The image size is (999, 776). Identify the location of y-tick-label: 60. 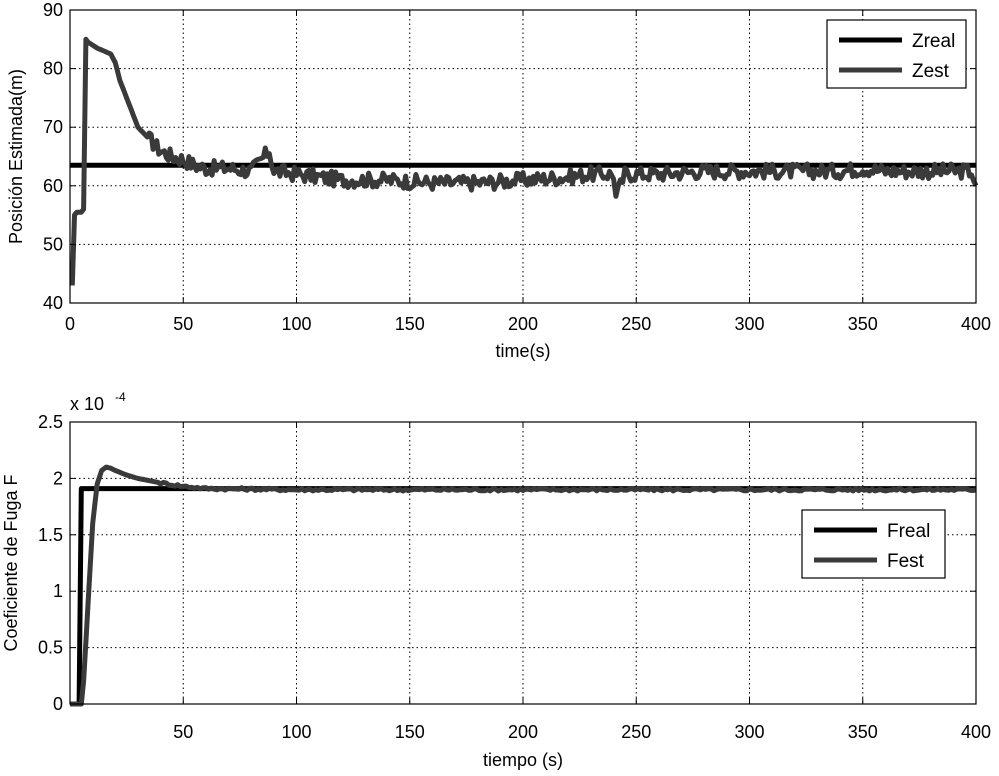
(53, 186).